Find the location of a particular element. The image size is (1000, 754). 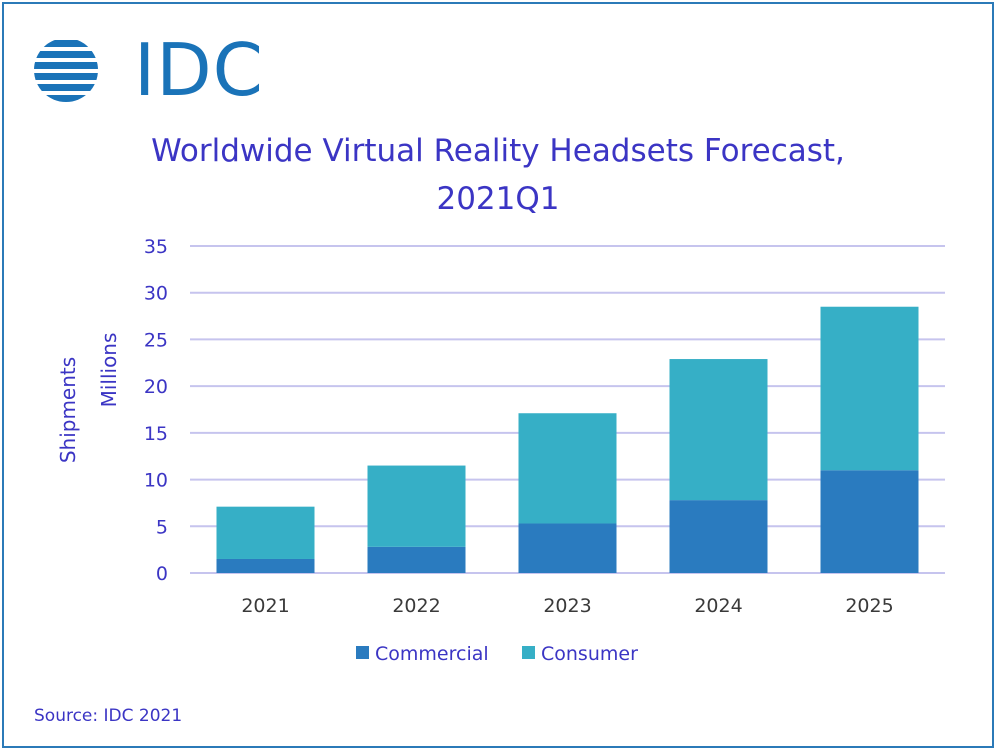

x-tick-label: 2022 is located at coordinates (416, 606).